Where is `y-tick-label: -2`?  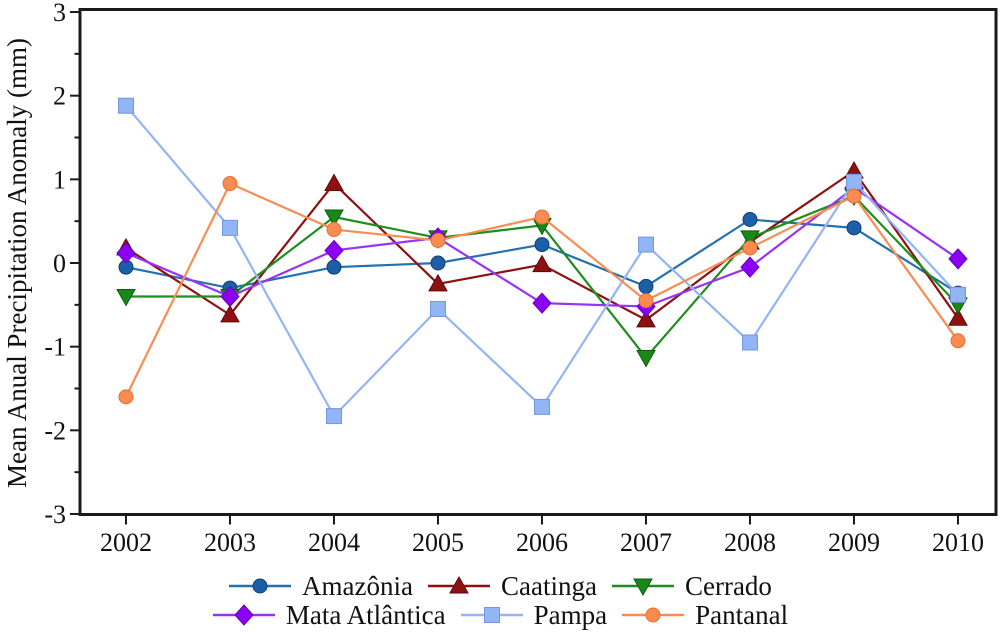
y-tick-label: -2 is located at coordinates (55, 430).